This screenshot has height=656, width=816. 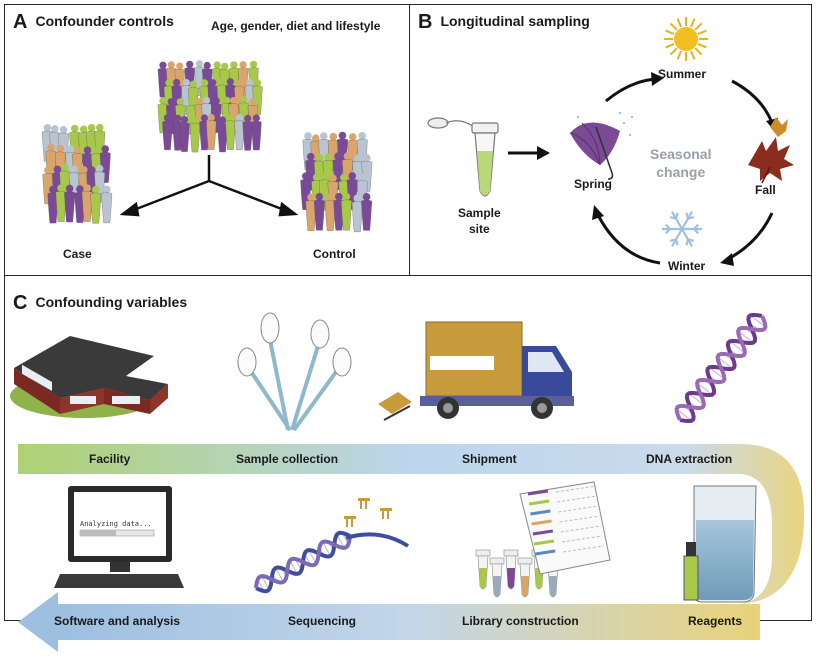 I want to click on primer-pieces-icon, so click(x=368, y=512).